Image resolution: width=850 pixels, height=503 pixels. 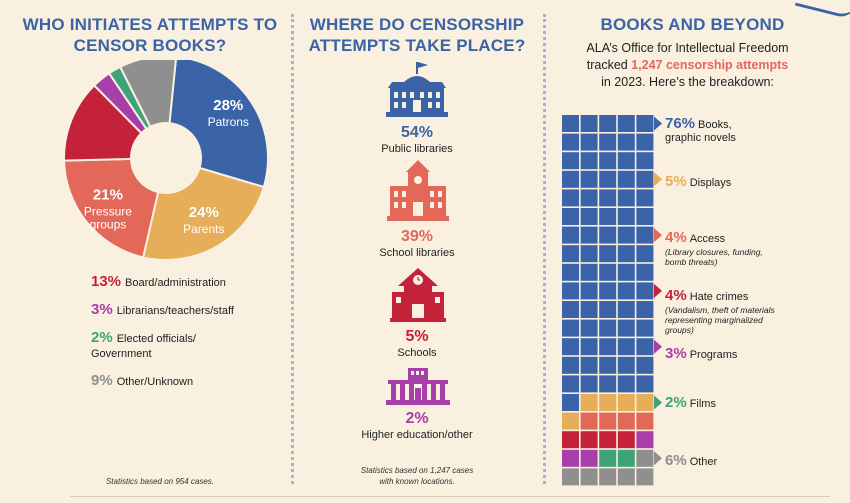 I want to click on legend-label-line2: Government, so click(x=121, y=354).